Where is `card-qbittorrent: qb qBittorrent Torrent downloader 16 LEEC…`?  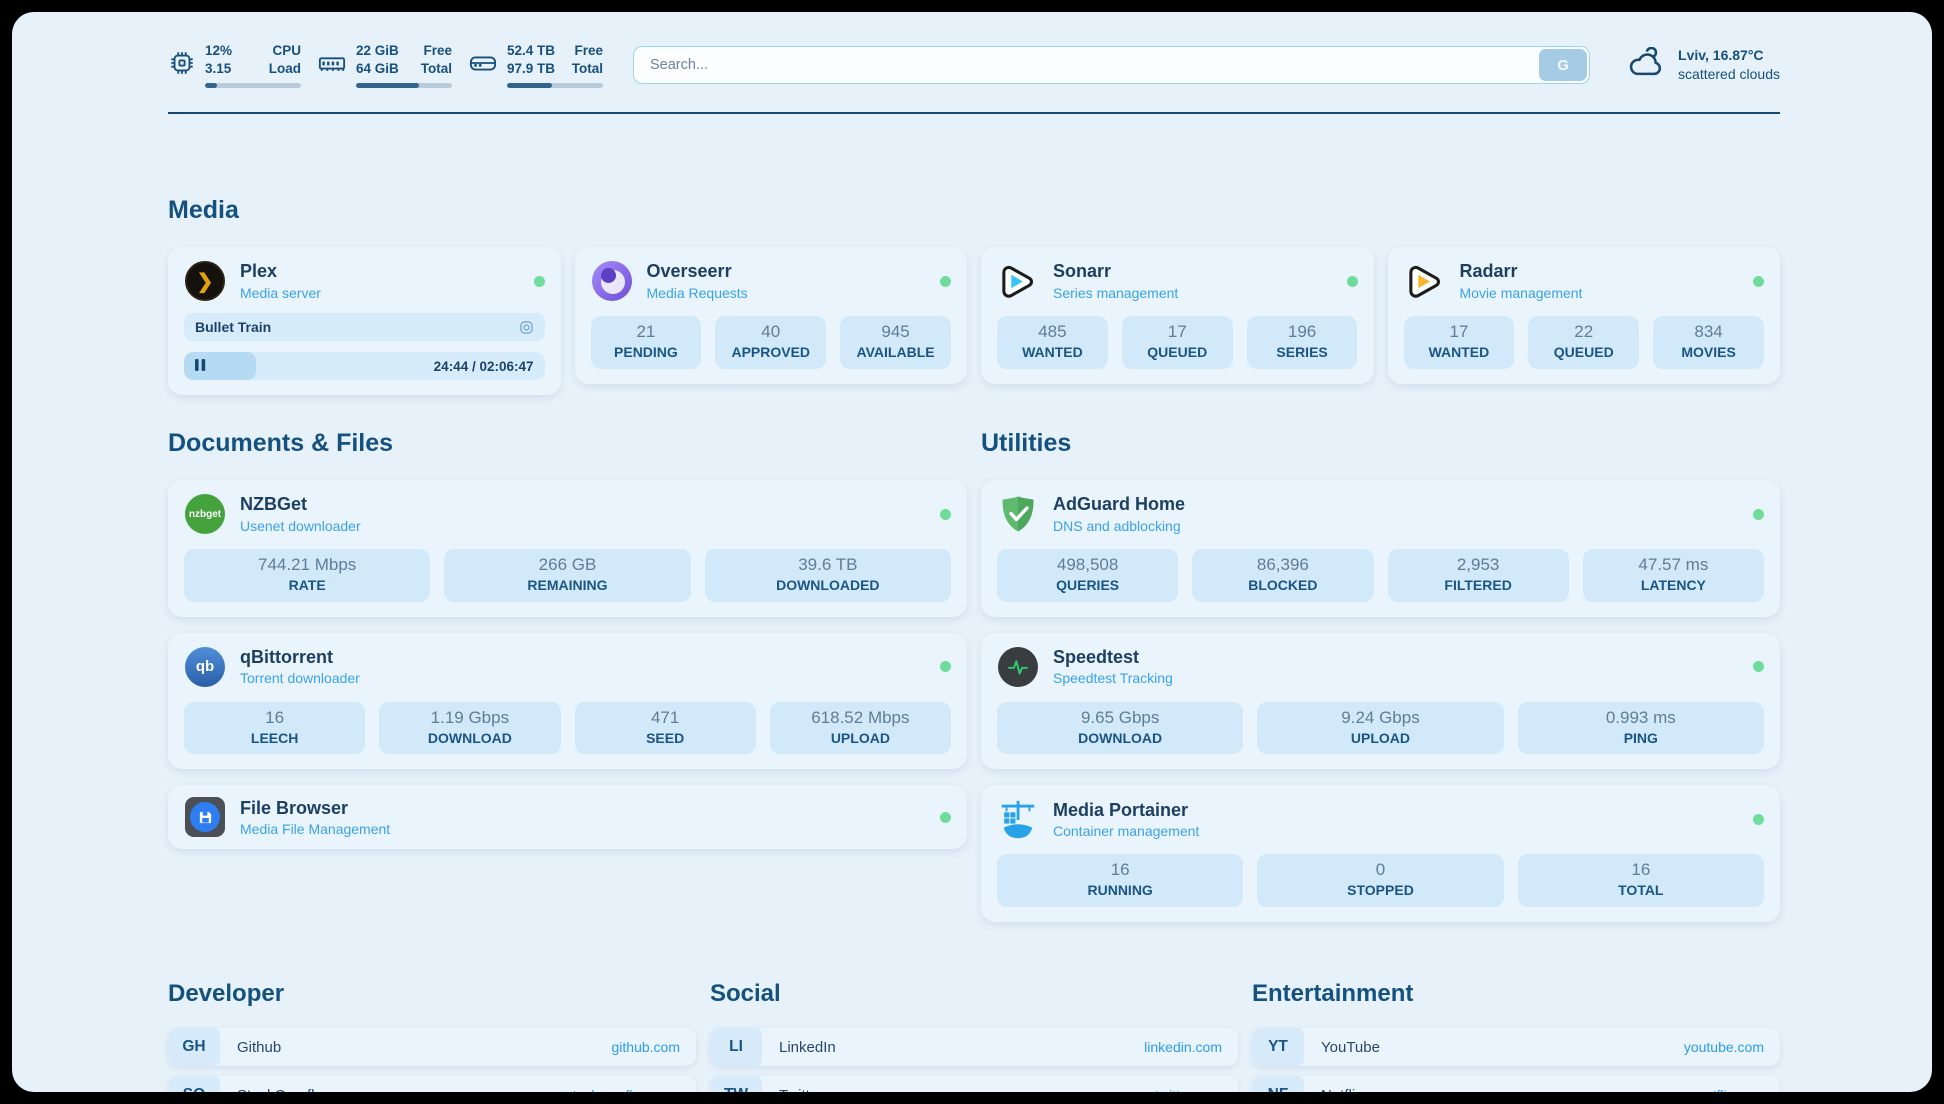 card-qbittorrent: qb qBittorrent Torrent downloader 16 LEEC… is located at coordinates (567, 701).